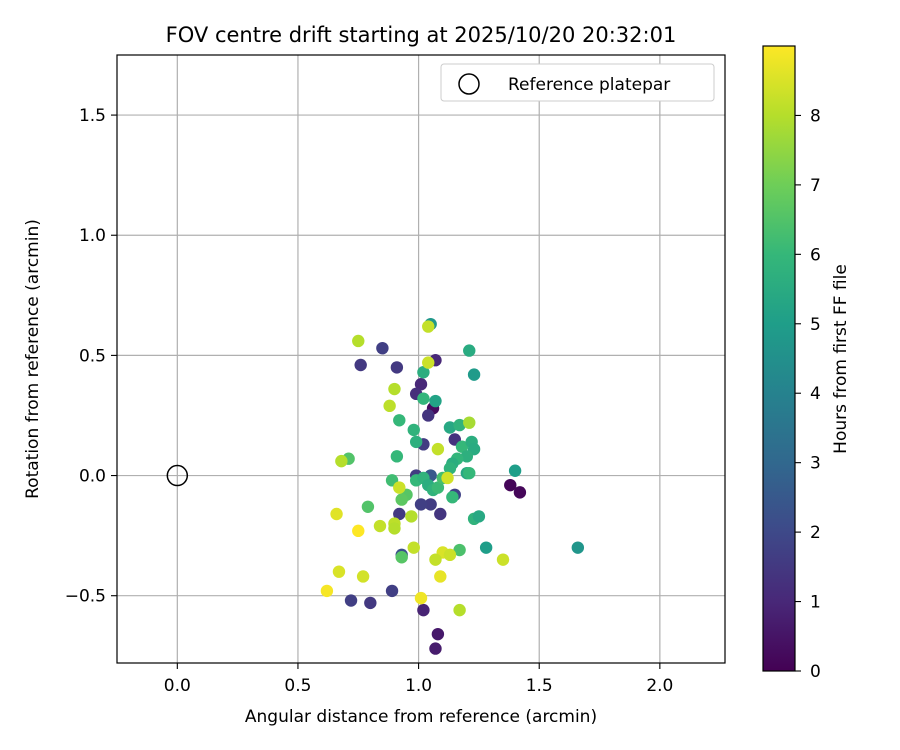 This screenshot has width=900, height=750. Describe the element at coordinates (85, 597) in the screenshot. I see `y-tick-label: −0.5` at that location.